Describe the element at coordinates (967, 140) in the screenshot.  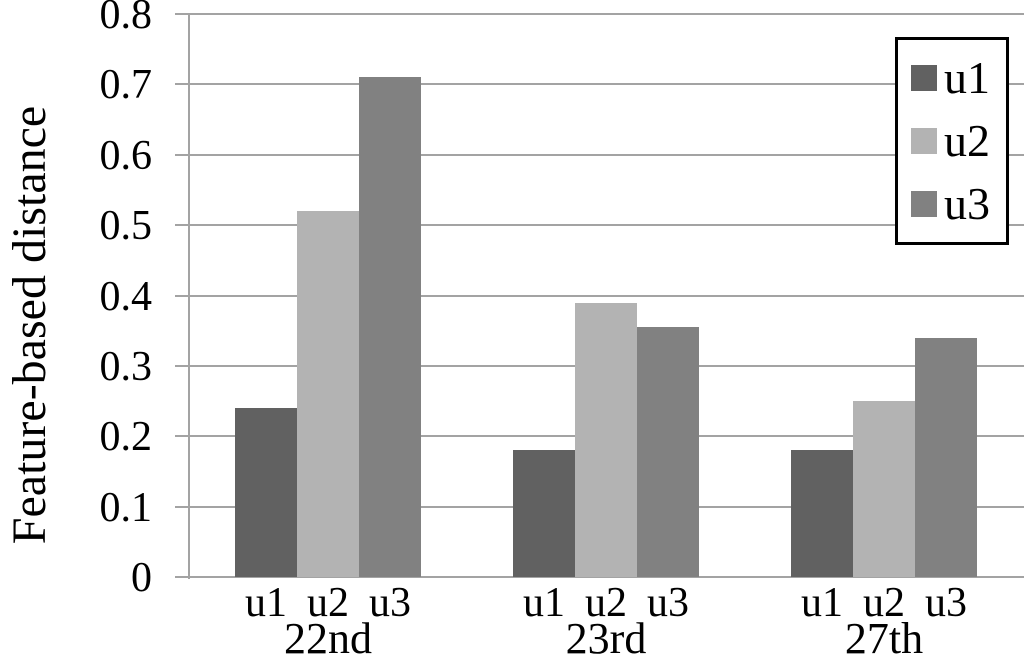
I see `legend-label-u2: u2` at that location.